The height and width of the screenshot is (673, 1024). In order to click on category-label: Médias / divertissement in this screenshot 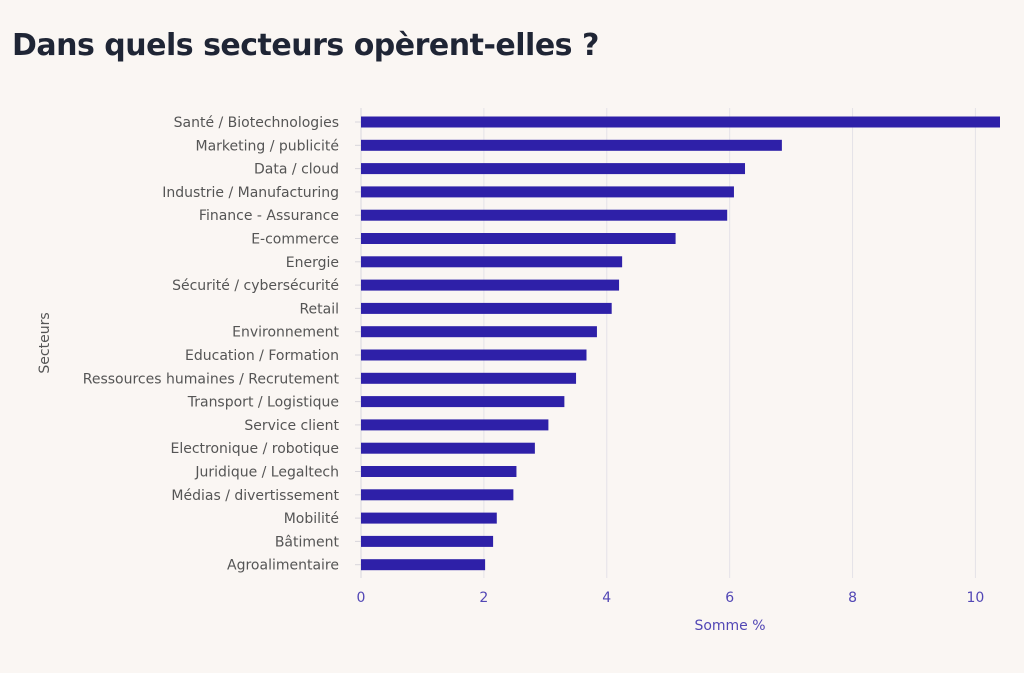, I will do `click(255, 496)`.